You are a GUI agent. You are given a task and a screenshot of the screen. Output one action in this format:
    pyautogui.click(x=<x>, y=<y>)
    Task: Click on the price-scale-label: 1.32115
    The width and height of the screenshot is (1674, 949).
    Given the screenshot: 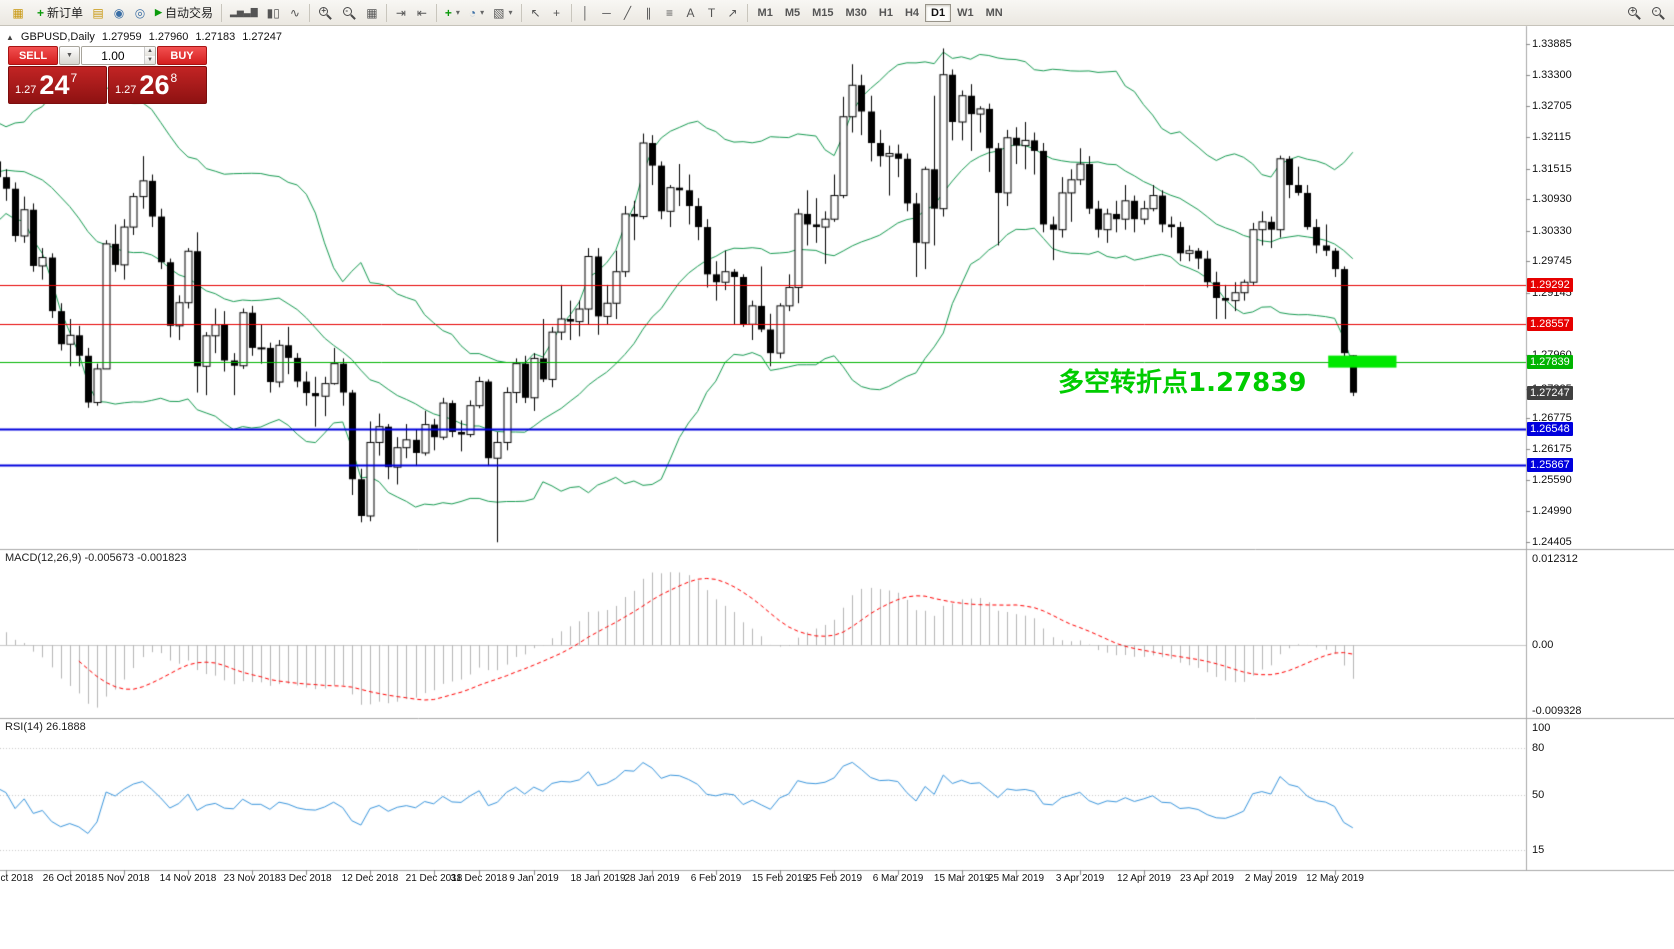 What is the action you would take?
    pyautogui.click(x=1551, y=137)
    